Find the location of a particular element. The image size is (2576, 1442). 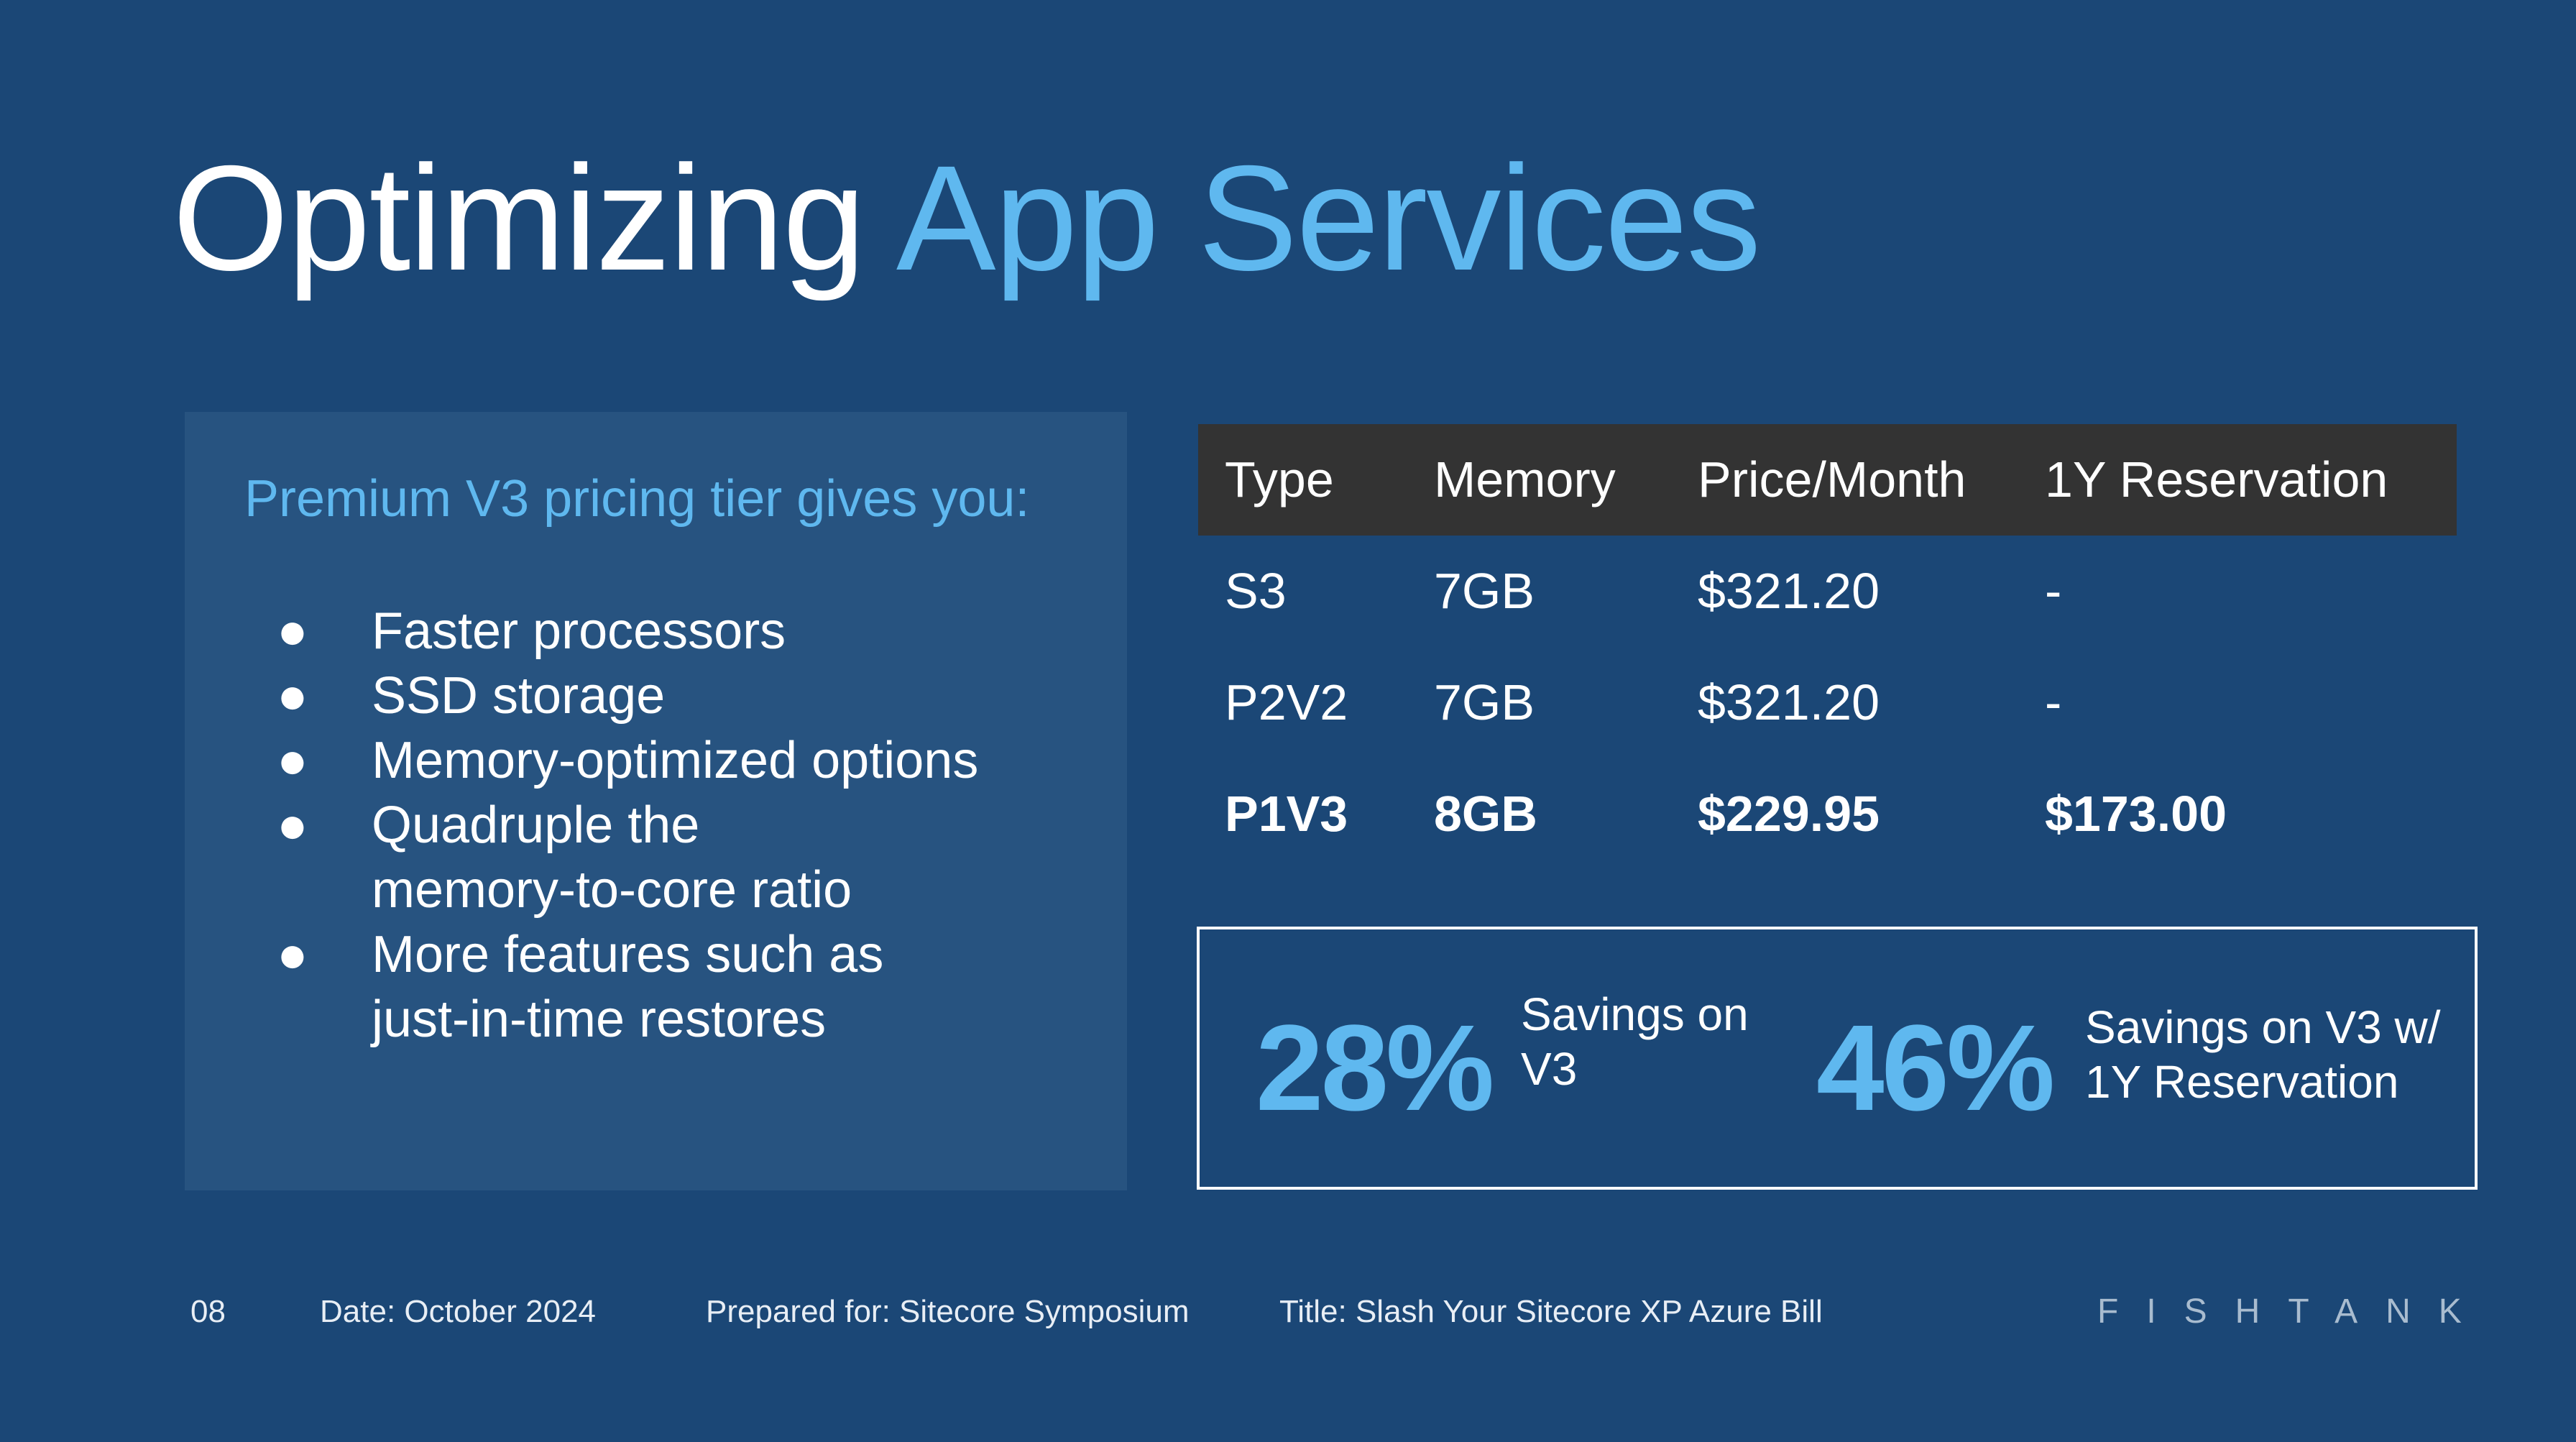

cell-price: $229.95 is located at coordinates (1789, 814).